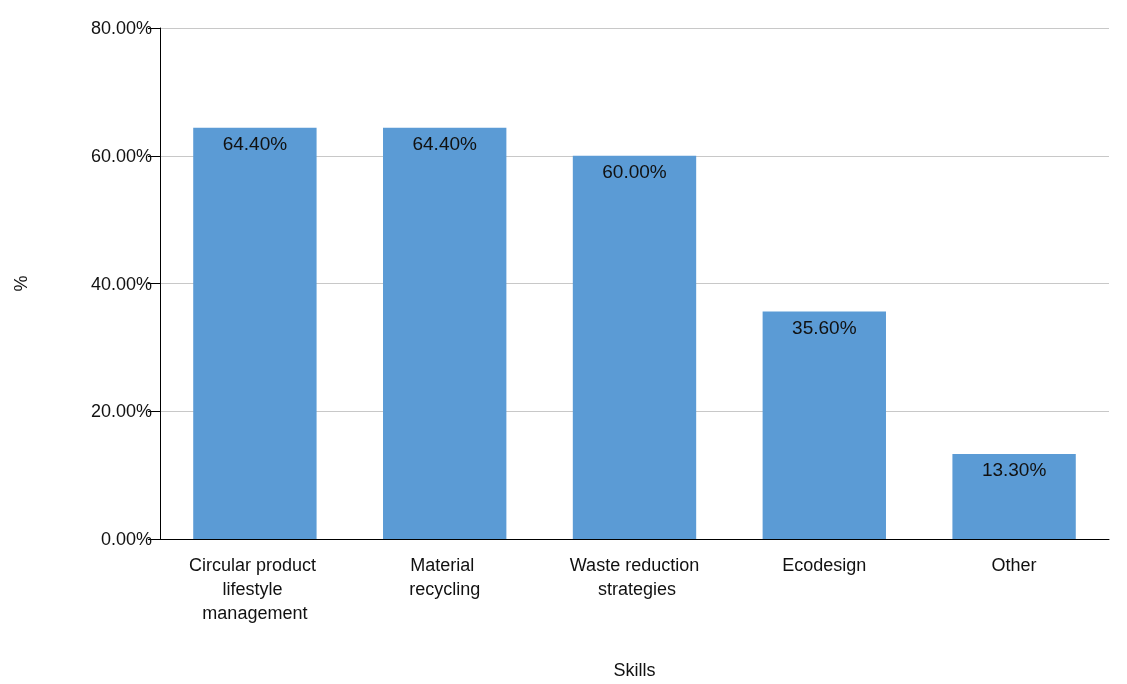 The height and width of the screenshot is (684, 1127). Describe the element at coordinates (1014, 565) in the screenshot. I see `x-tick-label: Other` at that location.